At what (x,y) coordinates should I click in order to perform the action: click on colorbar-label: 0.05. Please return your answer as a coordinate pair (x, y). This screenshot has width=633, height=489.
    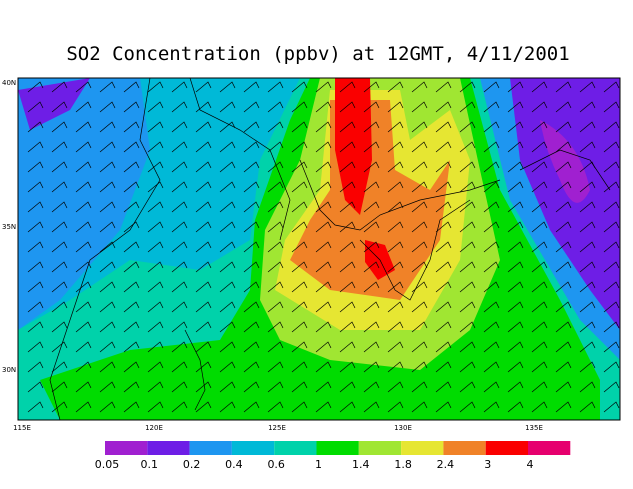
    Looking at the image, I should click on (107, 464).